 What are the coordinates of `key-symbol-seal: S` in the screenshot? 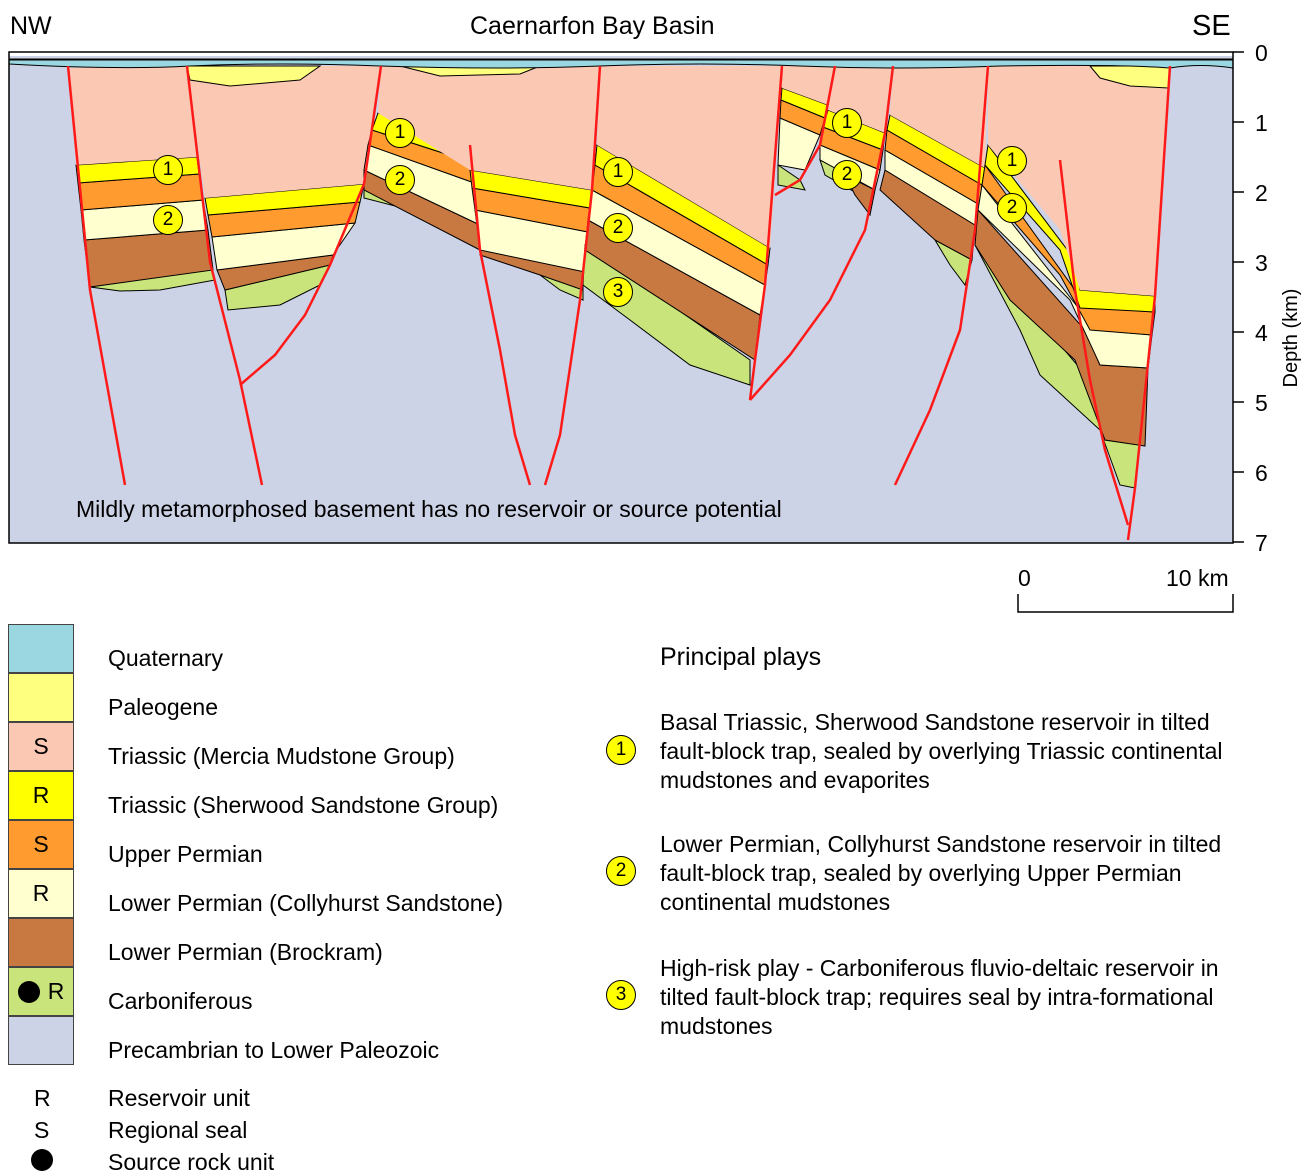 It's located at (42, 1130).